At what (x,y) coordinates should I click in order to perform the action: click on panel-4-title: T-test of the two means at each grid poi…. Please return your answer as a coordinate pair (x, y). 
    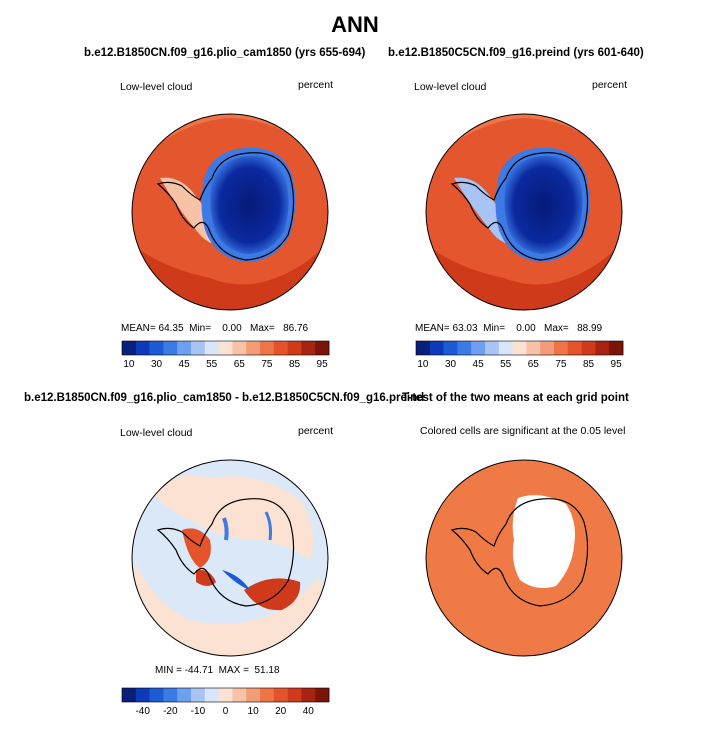
    Looking at the image, I should click on (515, 398).